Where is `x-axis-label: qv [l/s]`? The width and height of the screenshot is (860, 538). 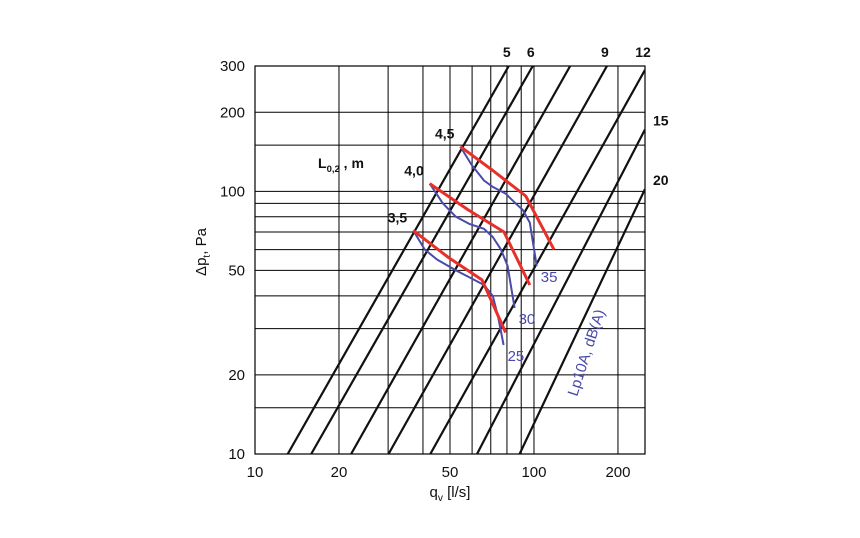
x-axis-label: qv [l/s] is located at coordinates (450, 494).